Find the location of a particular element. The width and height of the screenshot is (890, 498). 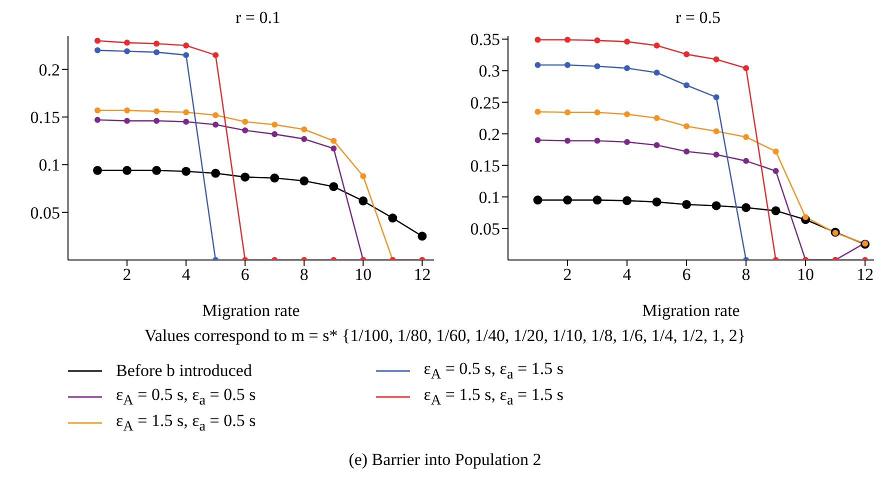

text: Values correspond to m = s* {1/100, 1/80, 1/60, 1/40, 1/20, 1/10, 1/8, 1/6, 1/4, 1/2, 1, 2} is located at coordinates (445, 335).